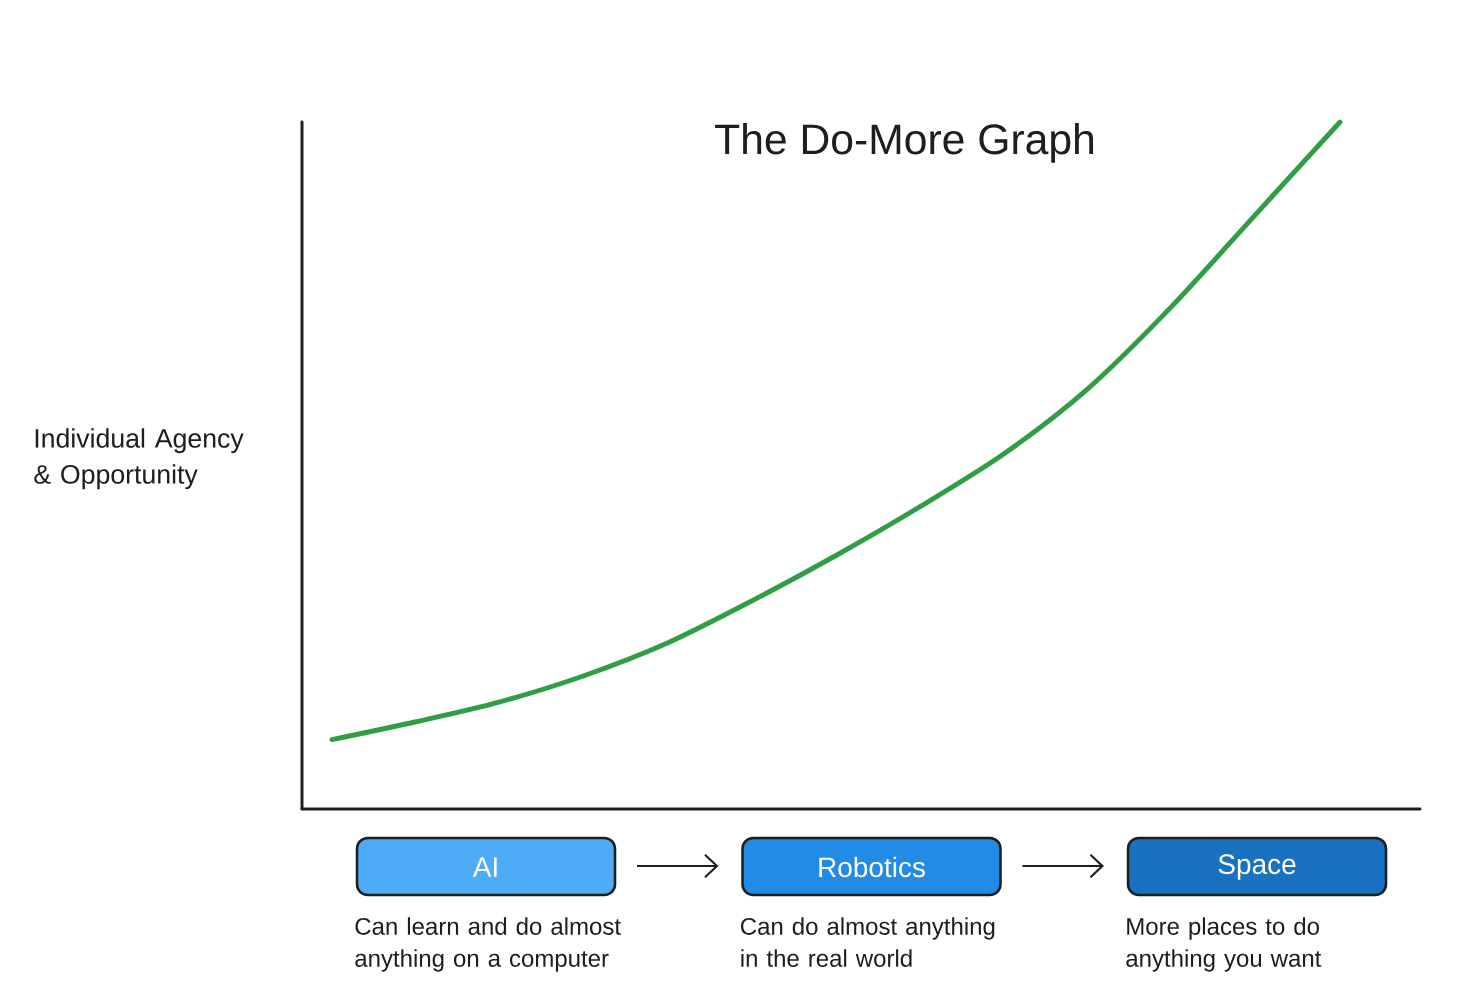  Describe the element at coordinates (484, 867) in the screenshot. I see `text: AI` at that location.